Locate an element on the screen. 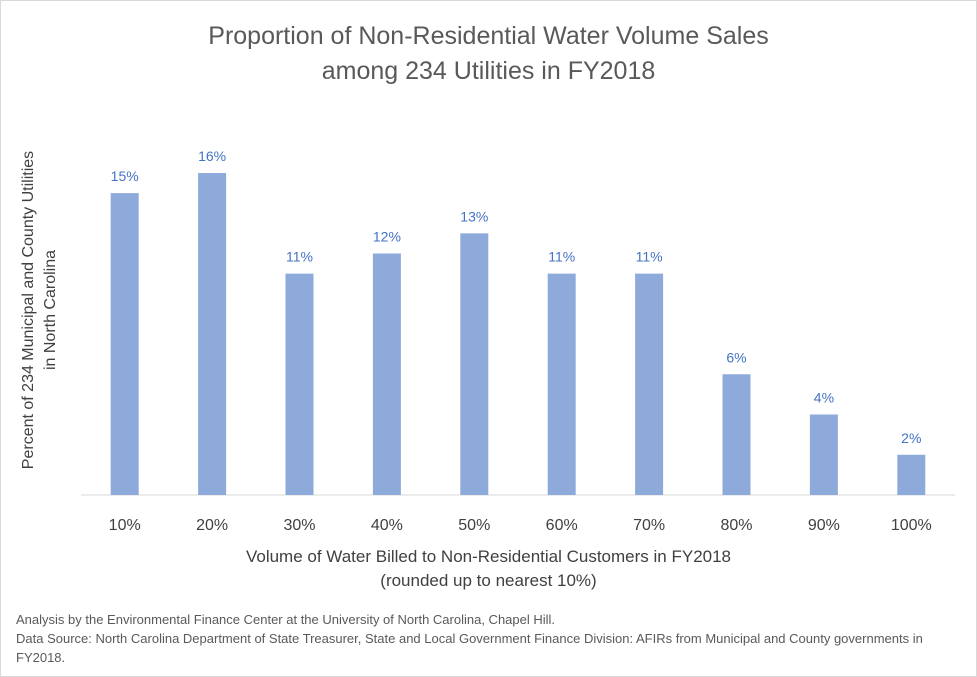 This screenshot has width=977, height=677. x-tick-label-1: 10% is located at coordinates (125, 525).